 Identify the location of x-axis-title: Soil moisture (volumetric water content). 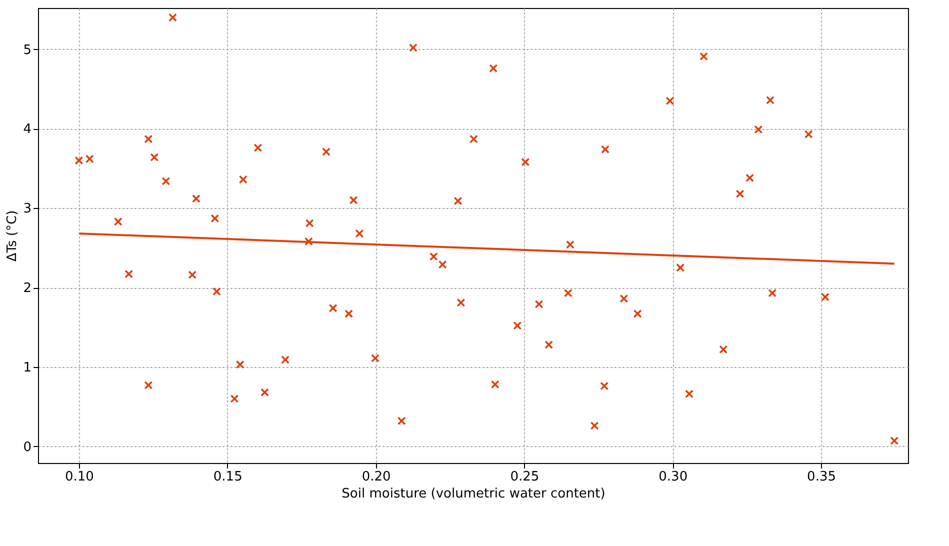
(474, 494).